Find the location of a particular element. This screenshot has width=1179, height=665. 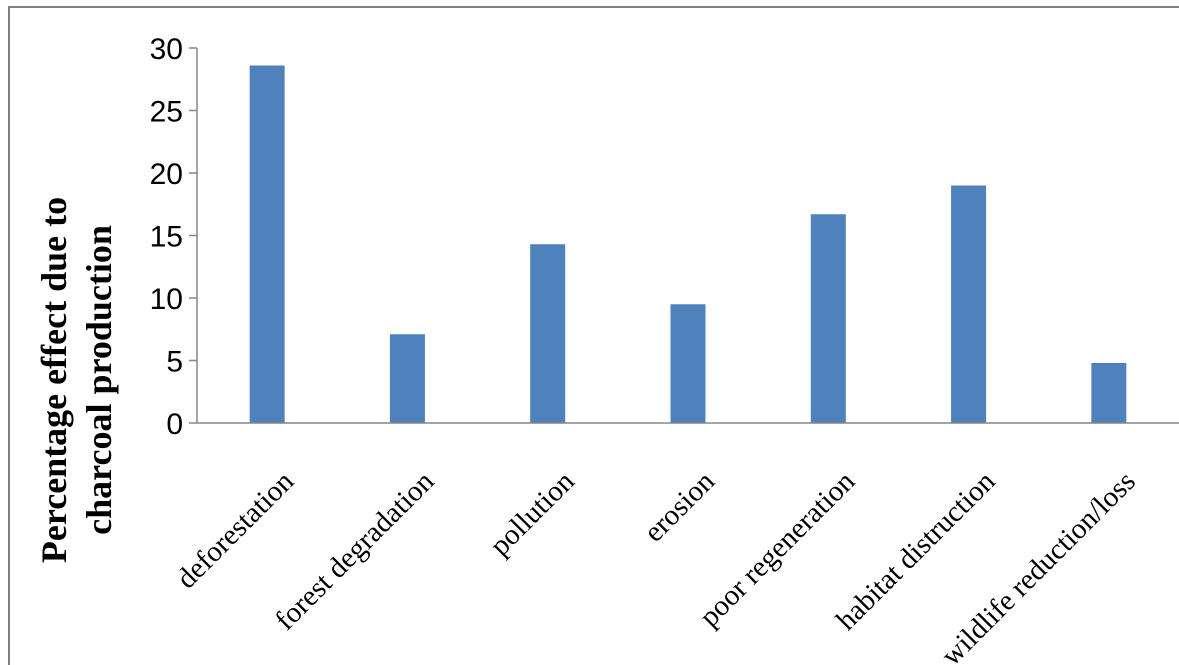

y-tick-label: 0 is located at coordinates (174, 424).